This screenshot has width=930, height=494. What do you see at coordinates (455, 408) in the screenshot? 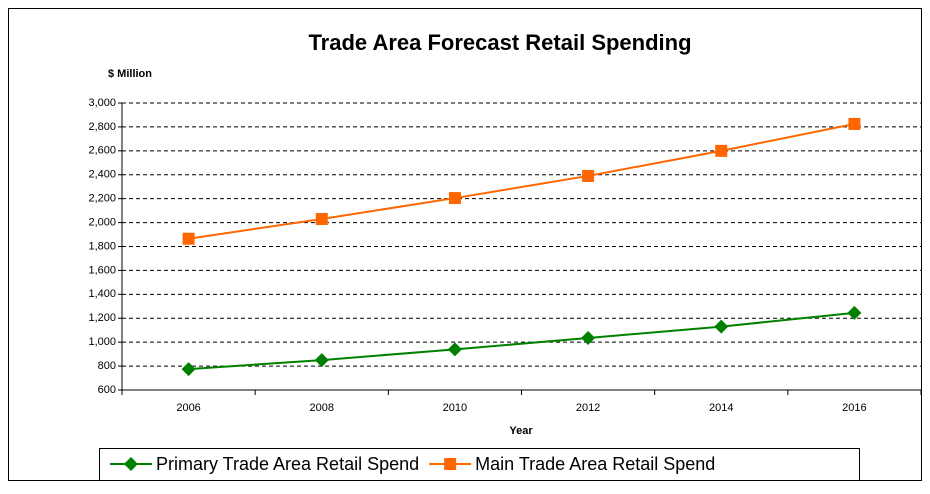
I see `x-tick-label: 2010` at bounding box center [455, 408].